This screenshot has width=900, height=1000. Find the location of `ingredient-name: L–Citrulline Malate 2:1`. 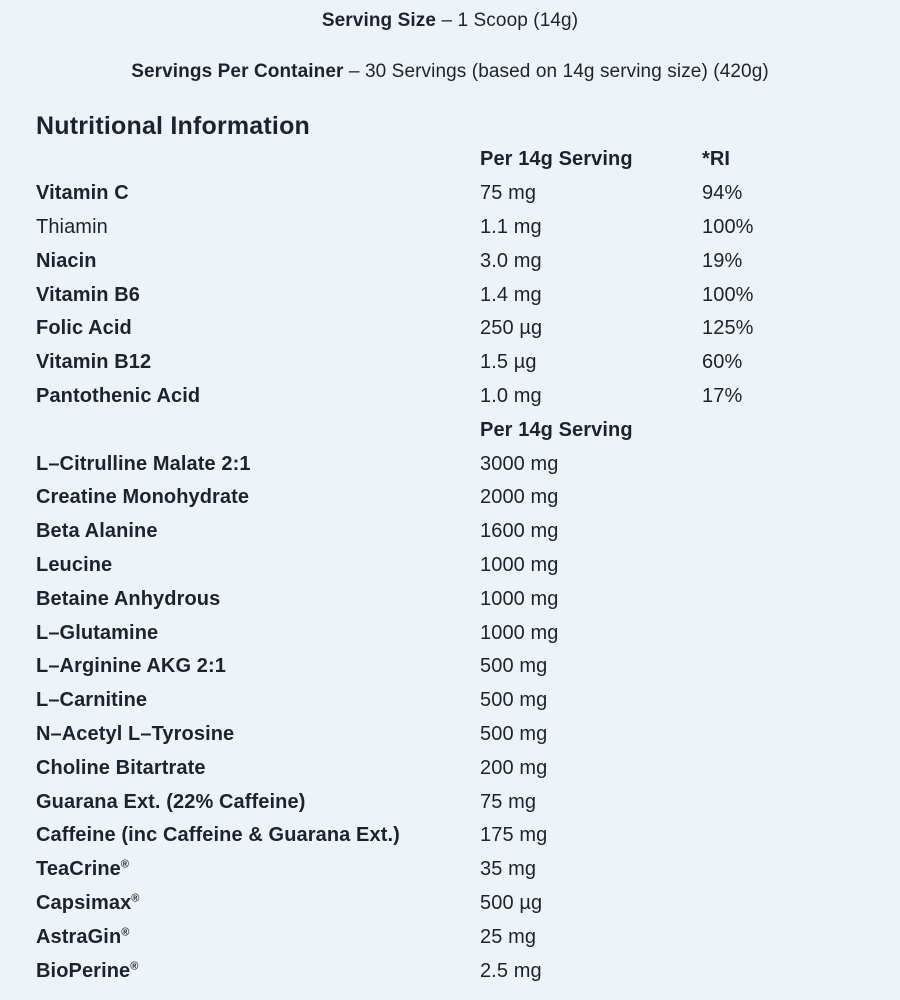

ingredient-name: L–Citrulline Malate 2:1 is located at coordinates (143, 463).